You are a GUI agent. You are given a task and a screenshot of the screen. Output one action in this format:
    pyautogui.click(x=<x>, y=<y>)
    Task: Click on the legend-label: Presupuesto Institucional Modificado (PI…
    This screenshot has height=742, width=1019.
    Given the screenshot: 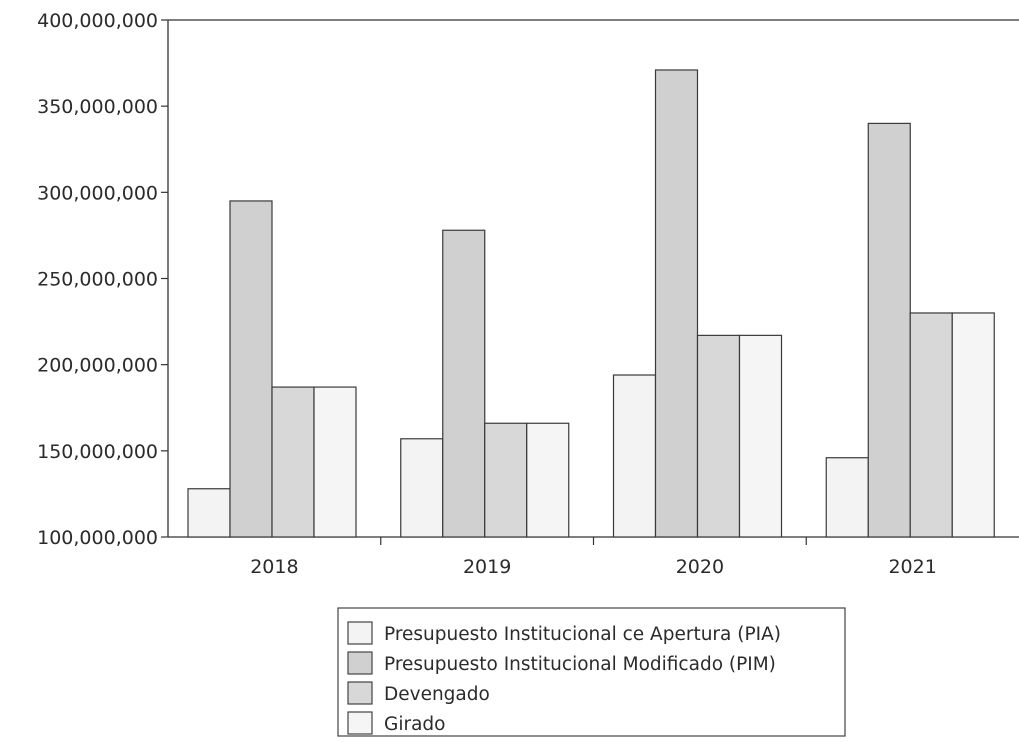 What is the action you would take?
    pyautogui.click(x=580, y=664)
    